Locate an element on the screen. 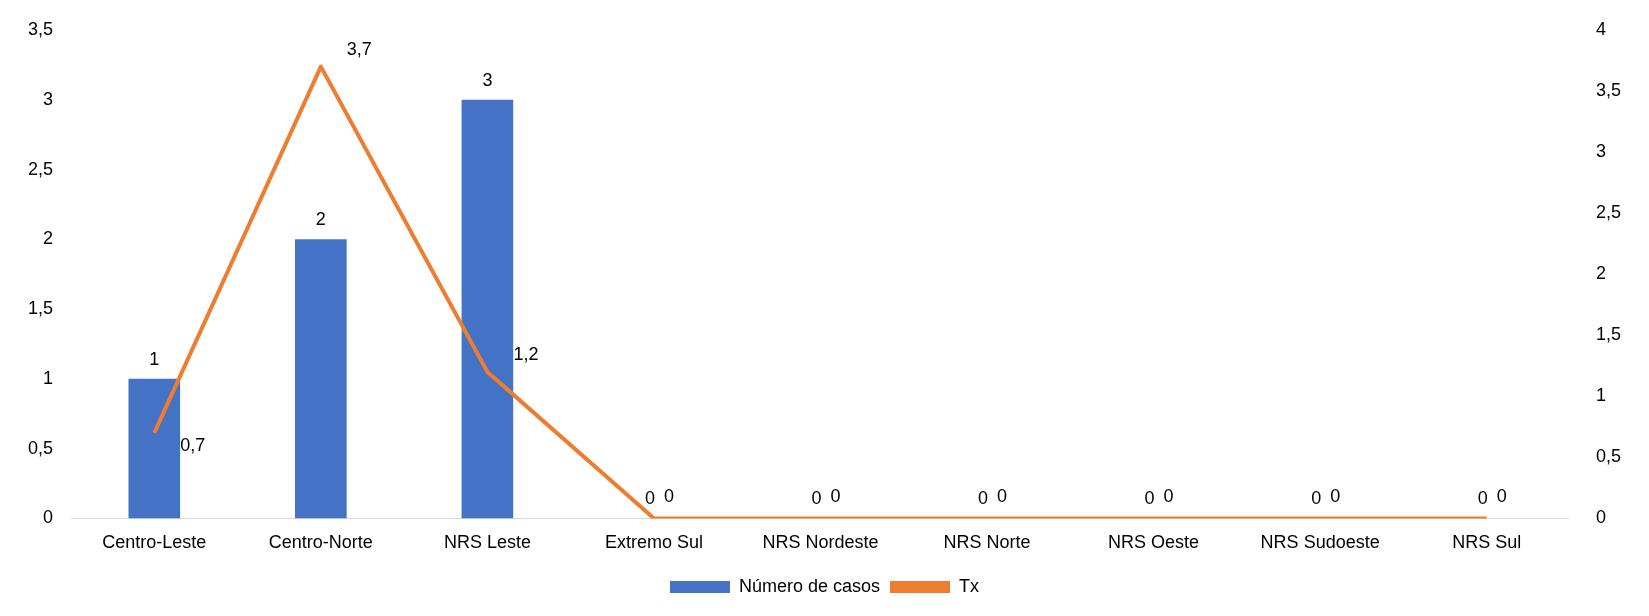  data-label: 2 is located at coordinates (320, 219).